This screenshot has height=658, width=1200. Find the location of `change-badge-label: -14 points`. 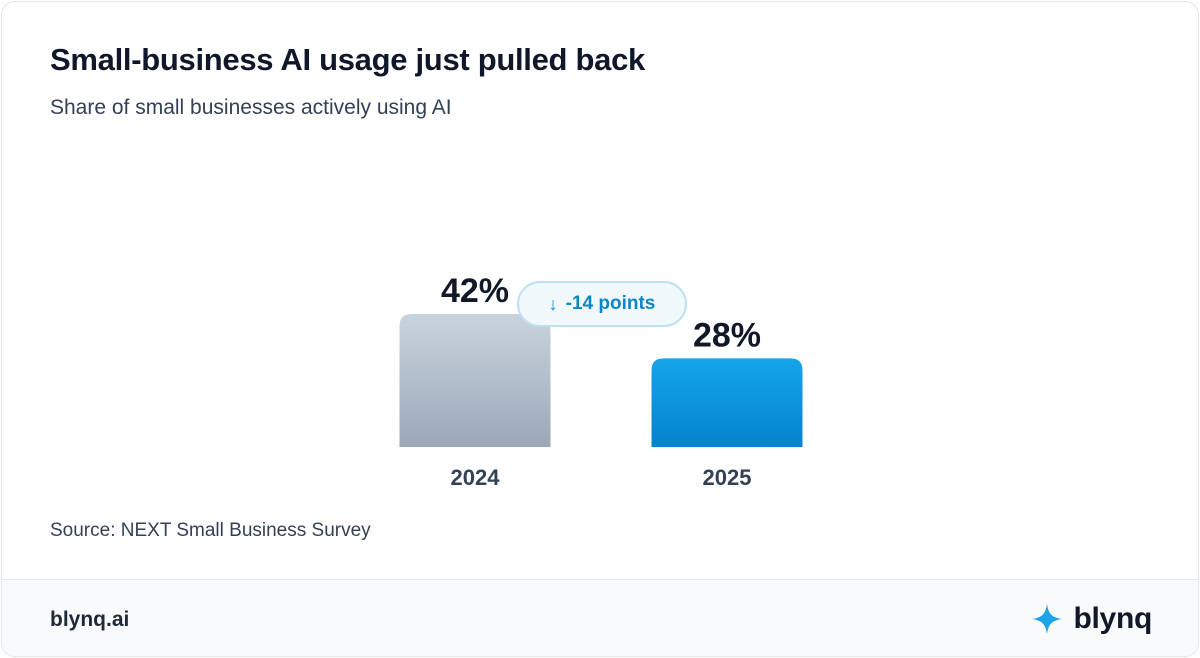

change-badge-label: -14 points is located at coordinates (610, 303).